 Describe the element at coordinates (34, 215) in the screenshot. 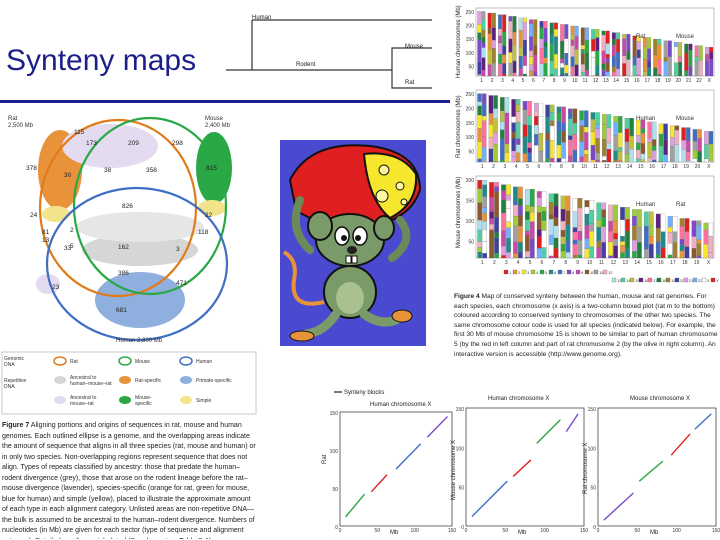

I see `venn-number: 24` at that location.